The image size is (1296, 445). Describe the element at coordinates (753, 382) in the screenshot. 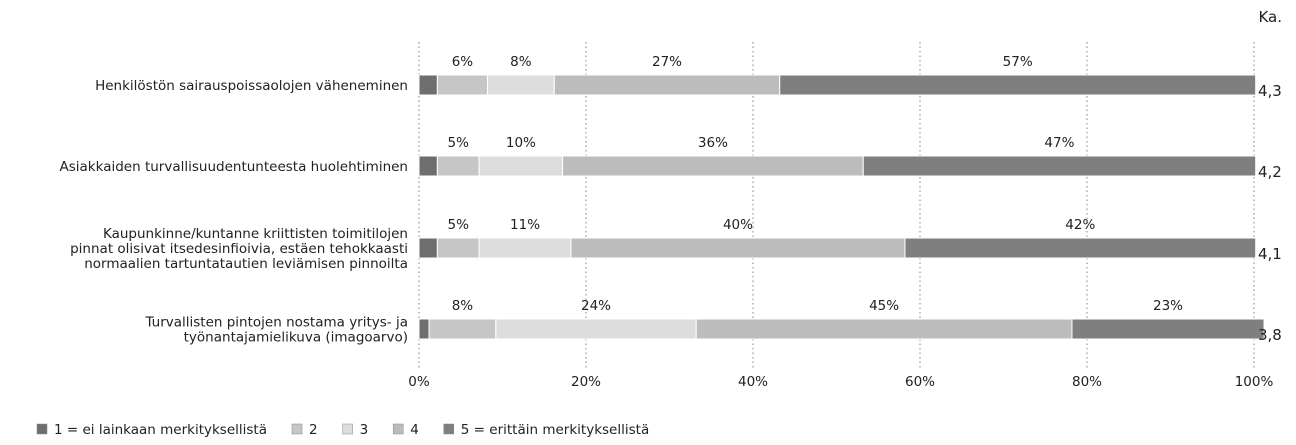

I see `x-tick-label: 40%` at that location.